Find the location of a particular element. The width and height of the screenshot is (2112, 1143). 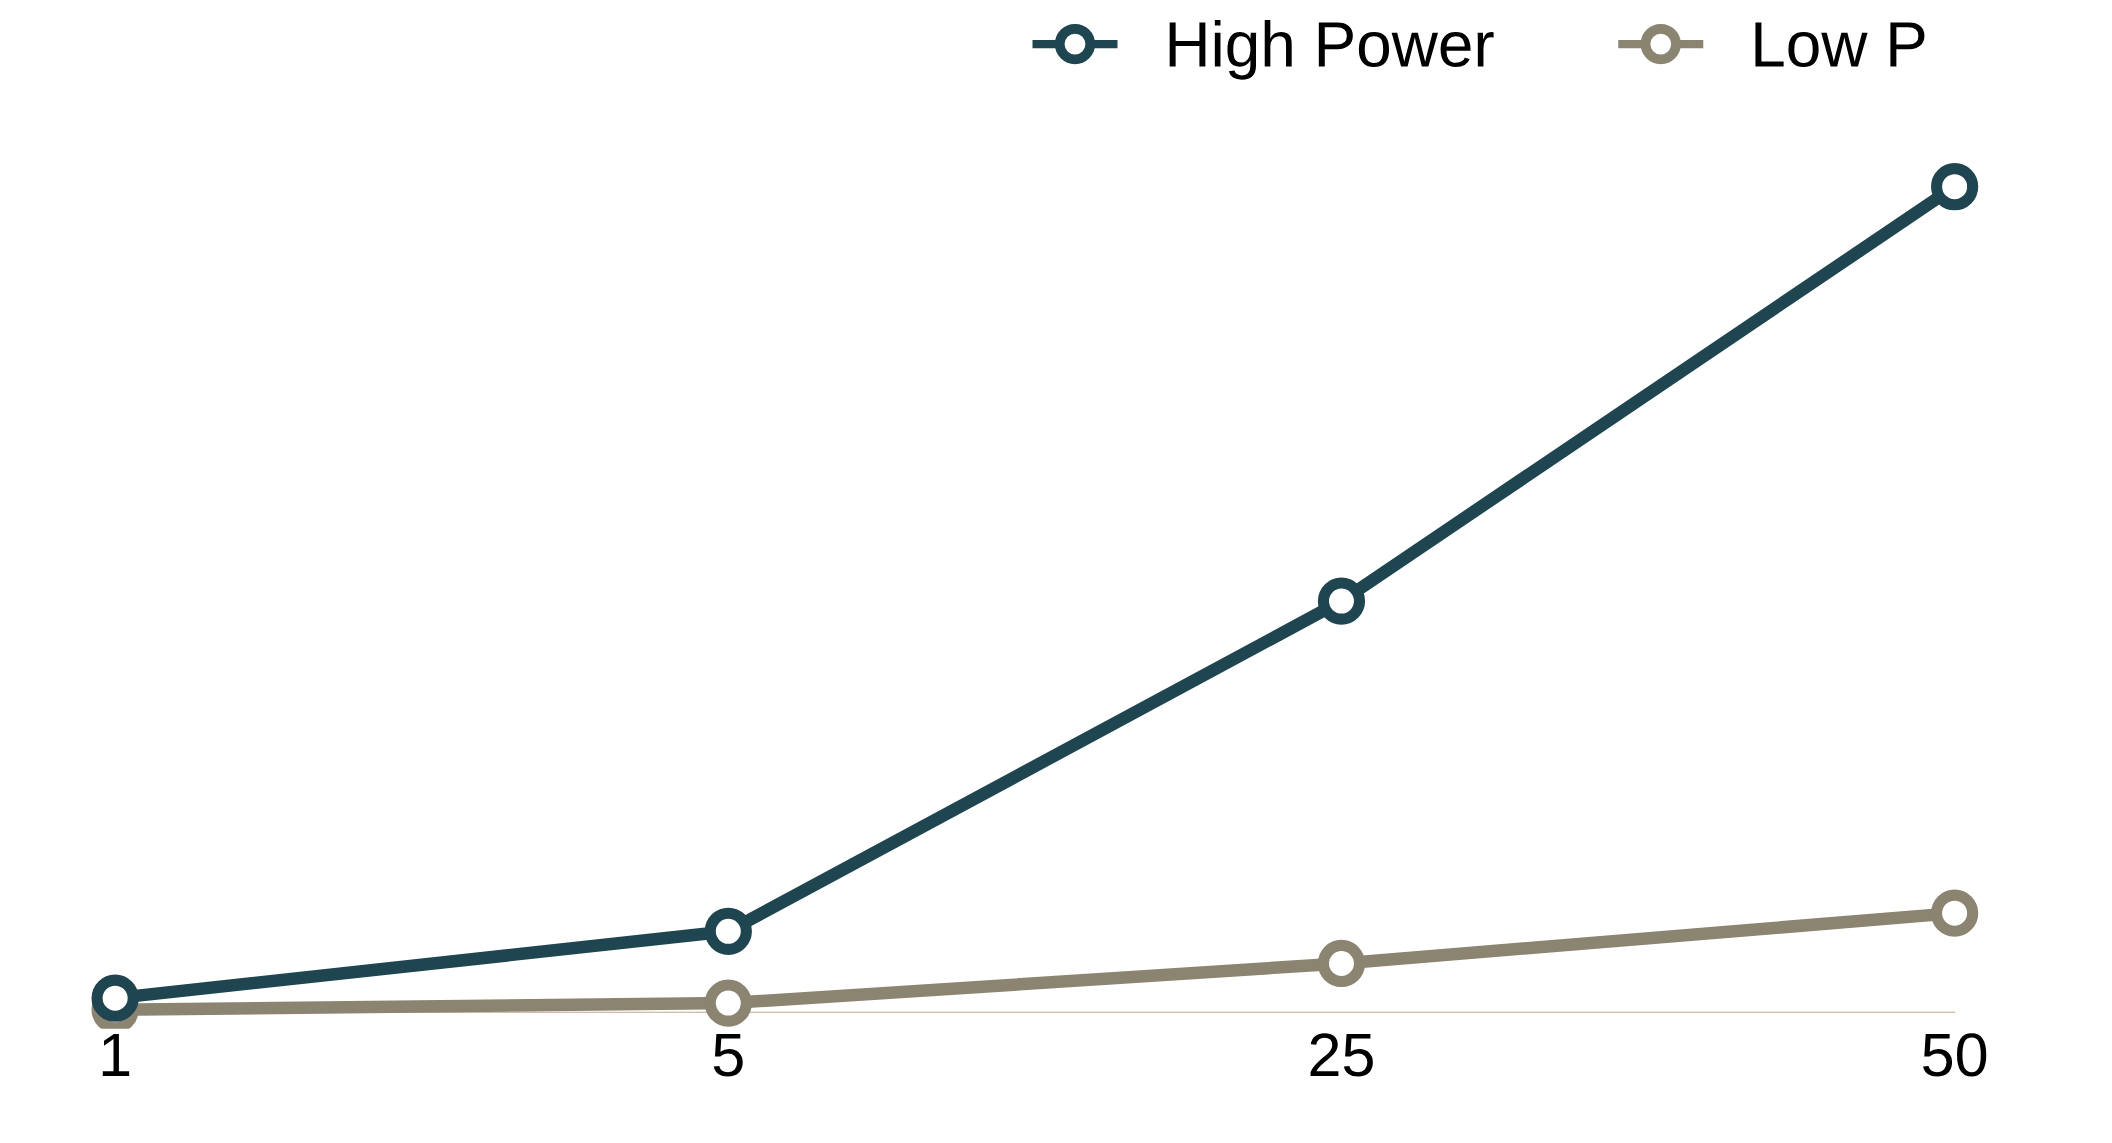

x-tick-label: 50 is located at coordinates (1955, 1055).